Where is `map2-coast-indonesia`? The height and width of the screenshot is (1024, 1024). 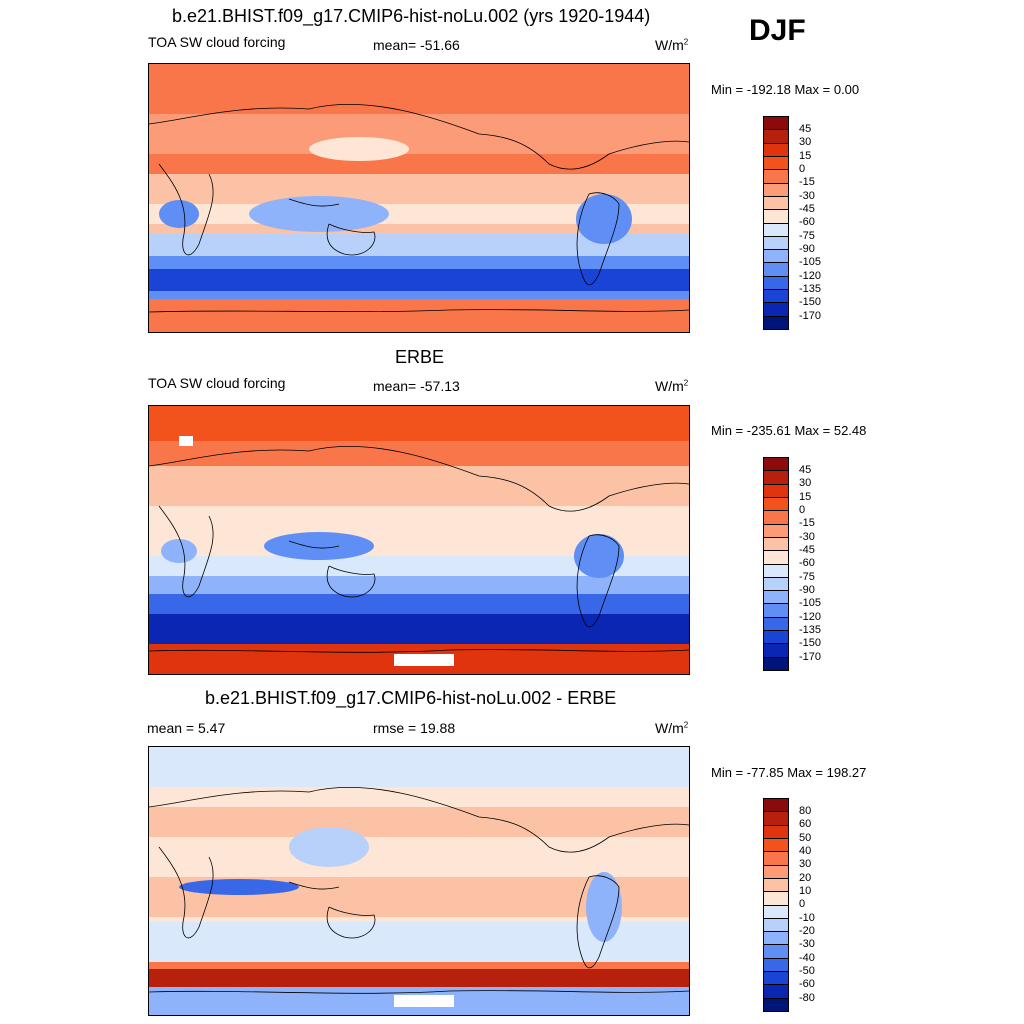
map2-coast-indonesia is located at coordinates (314, 544).